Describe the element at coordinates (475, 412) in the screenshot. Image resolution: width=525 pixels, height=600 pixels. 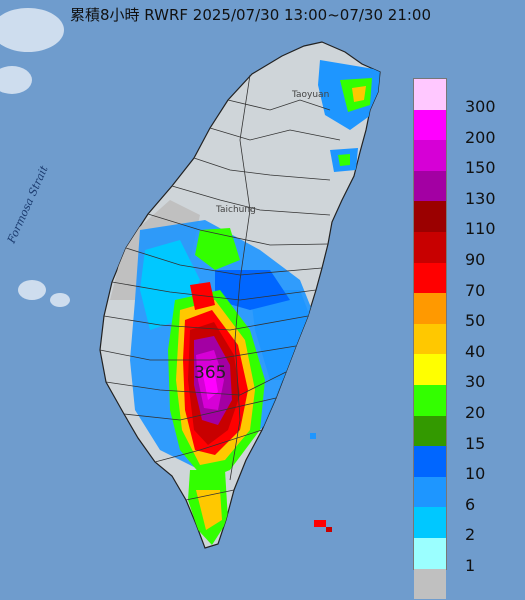
I see `legend-label: 20` at that location.